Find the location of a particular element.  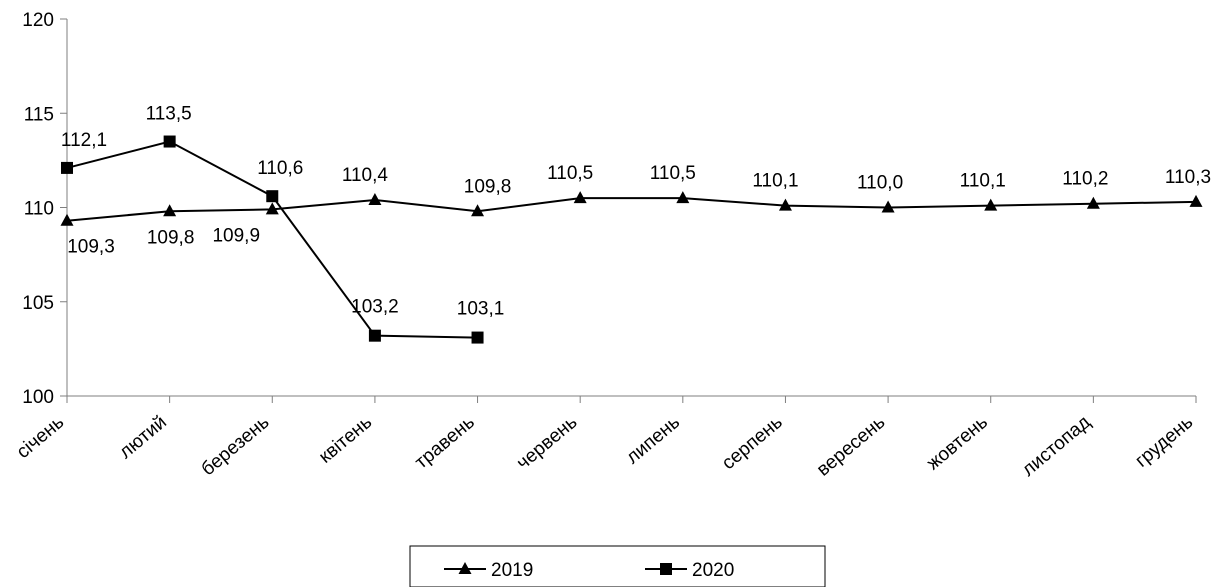

y-tick-label: 105 is located at coordinates (38, 303).